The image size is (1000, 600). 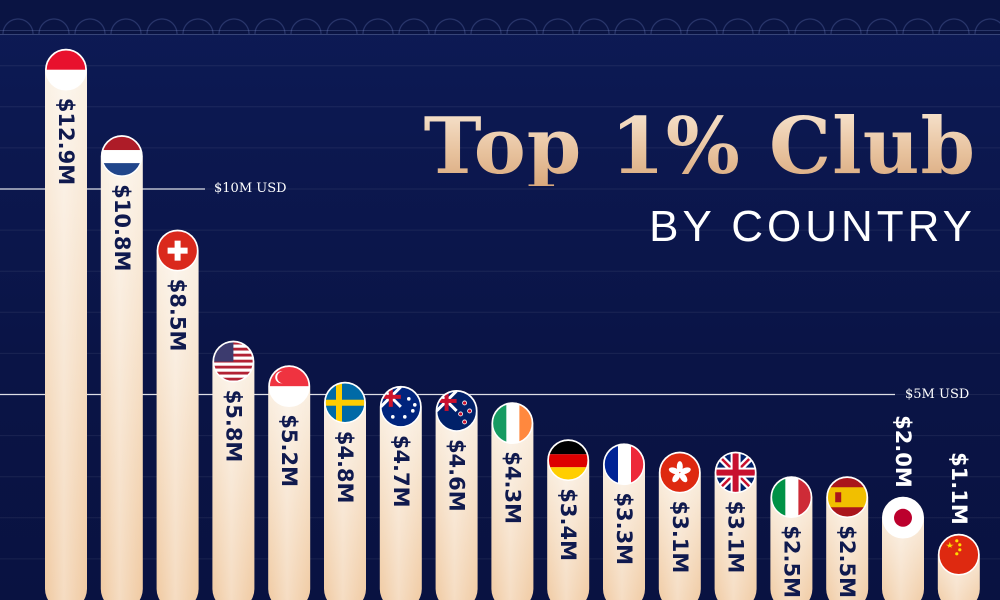 I want to click on bar-group: $5.8M, so click(x=233, y=470).